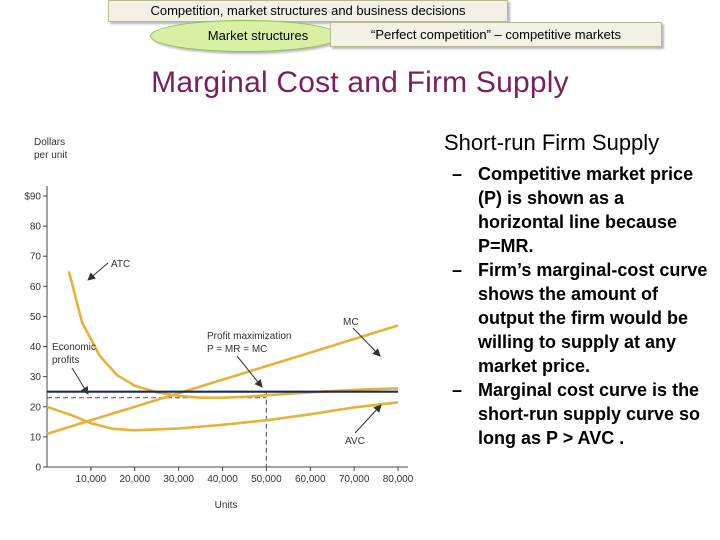 This screenshot has width=720, height=540. Describe the element at coordinates (36, 287) in the screenshot. I see `y-tick-label: 60` at that location.